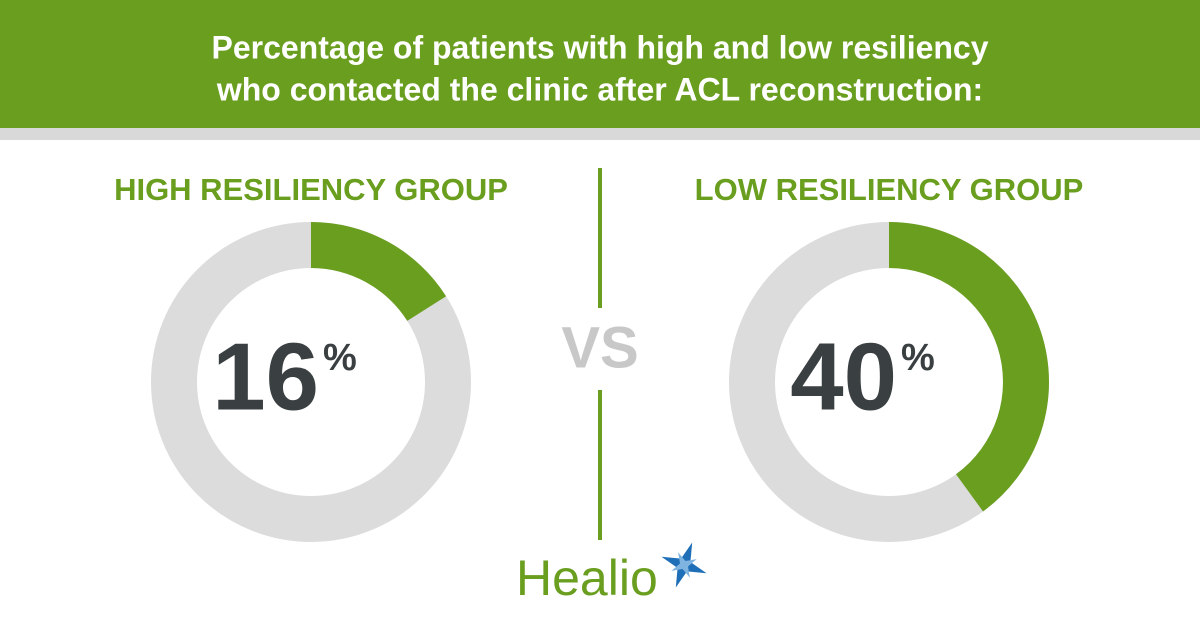  I want to click on logo-text: Healio, so click(587, 578).